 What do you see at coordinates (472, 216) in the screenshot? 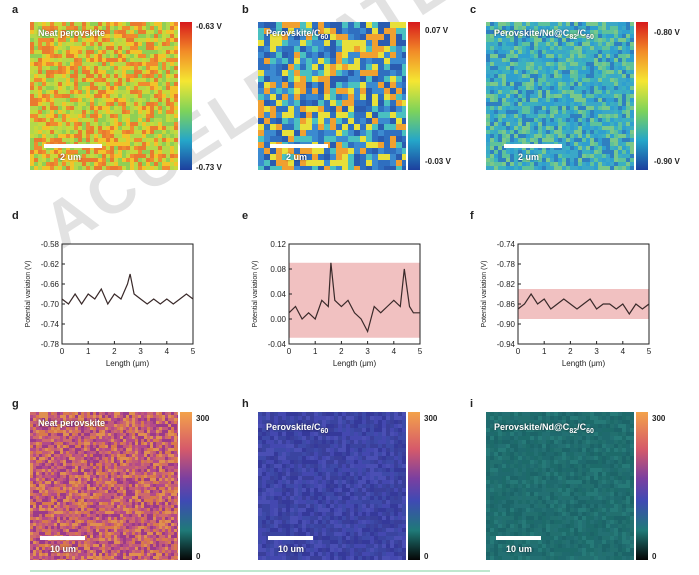
I see `panel-label-f: f` at bounding box center [472, 216].